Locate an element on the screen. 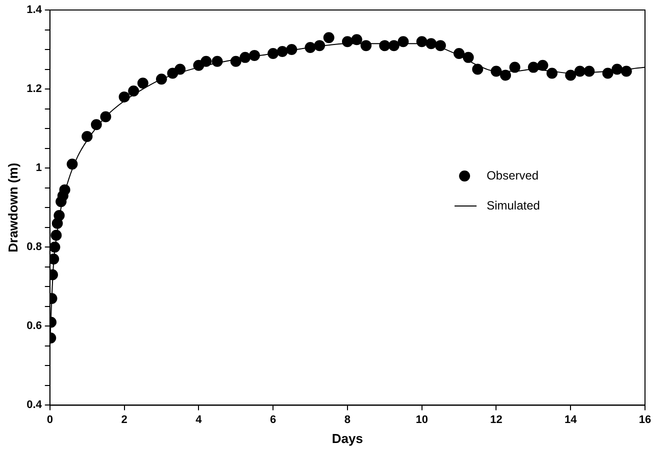  y-tick-label: 1.2 is located at coordinates (34, 89).